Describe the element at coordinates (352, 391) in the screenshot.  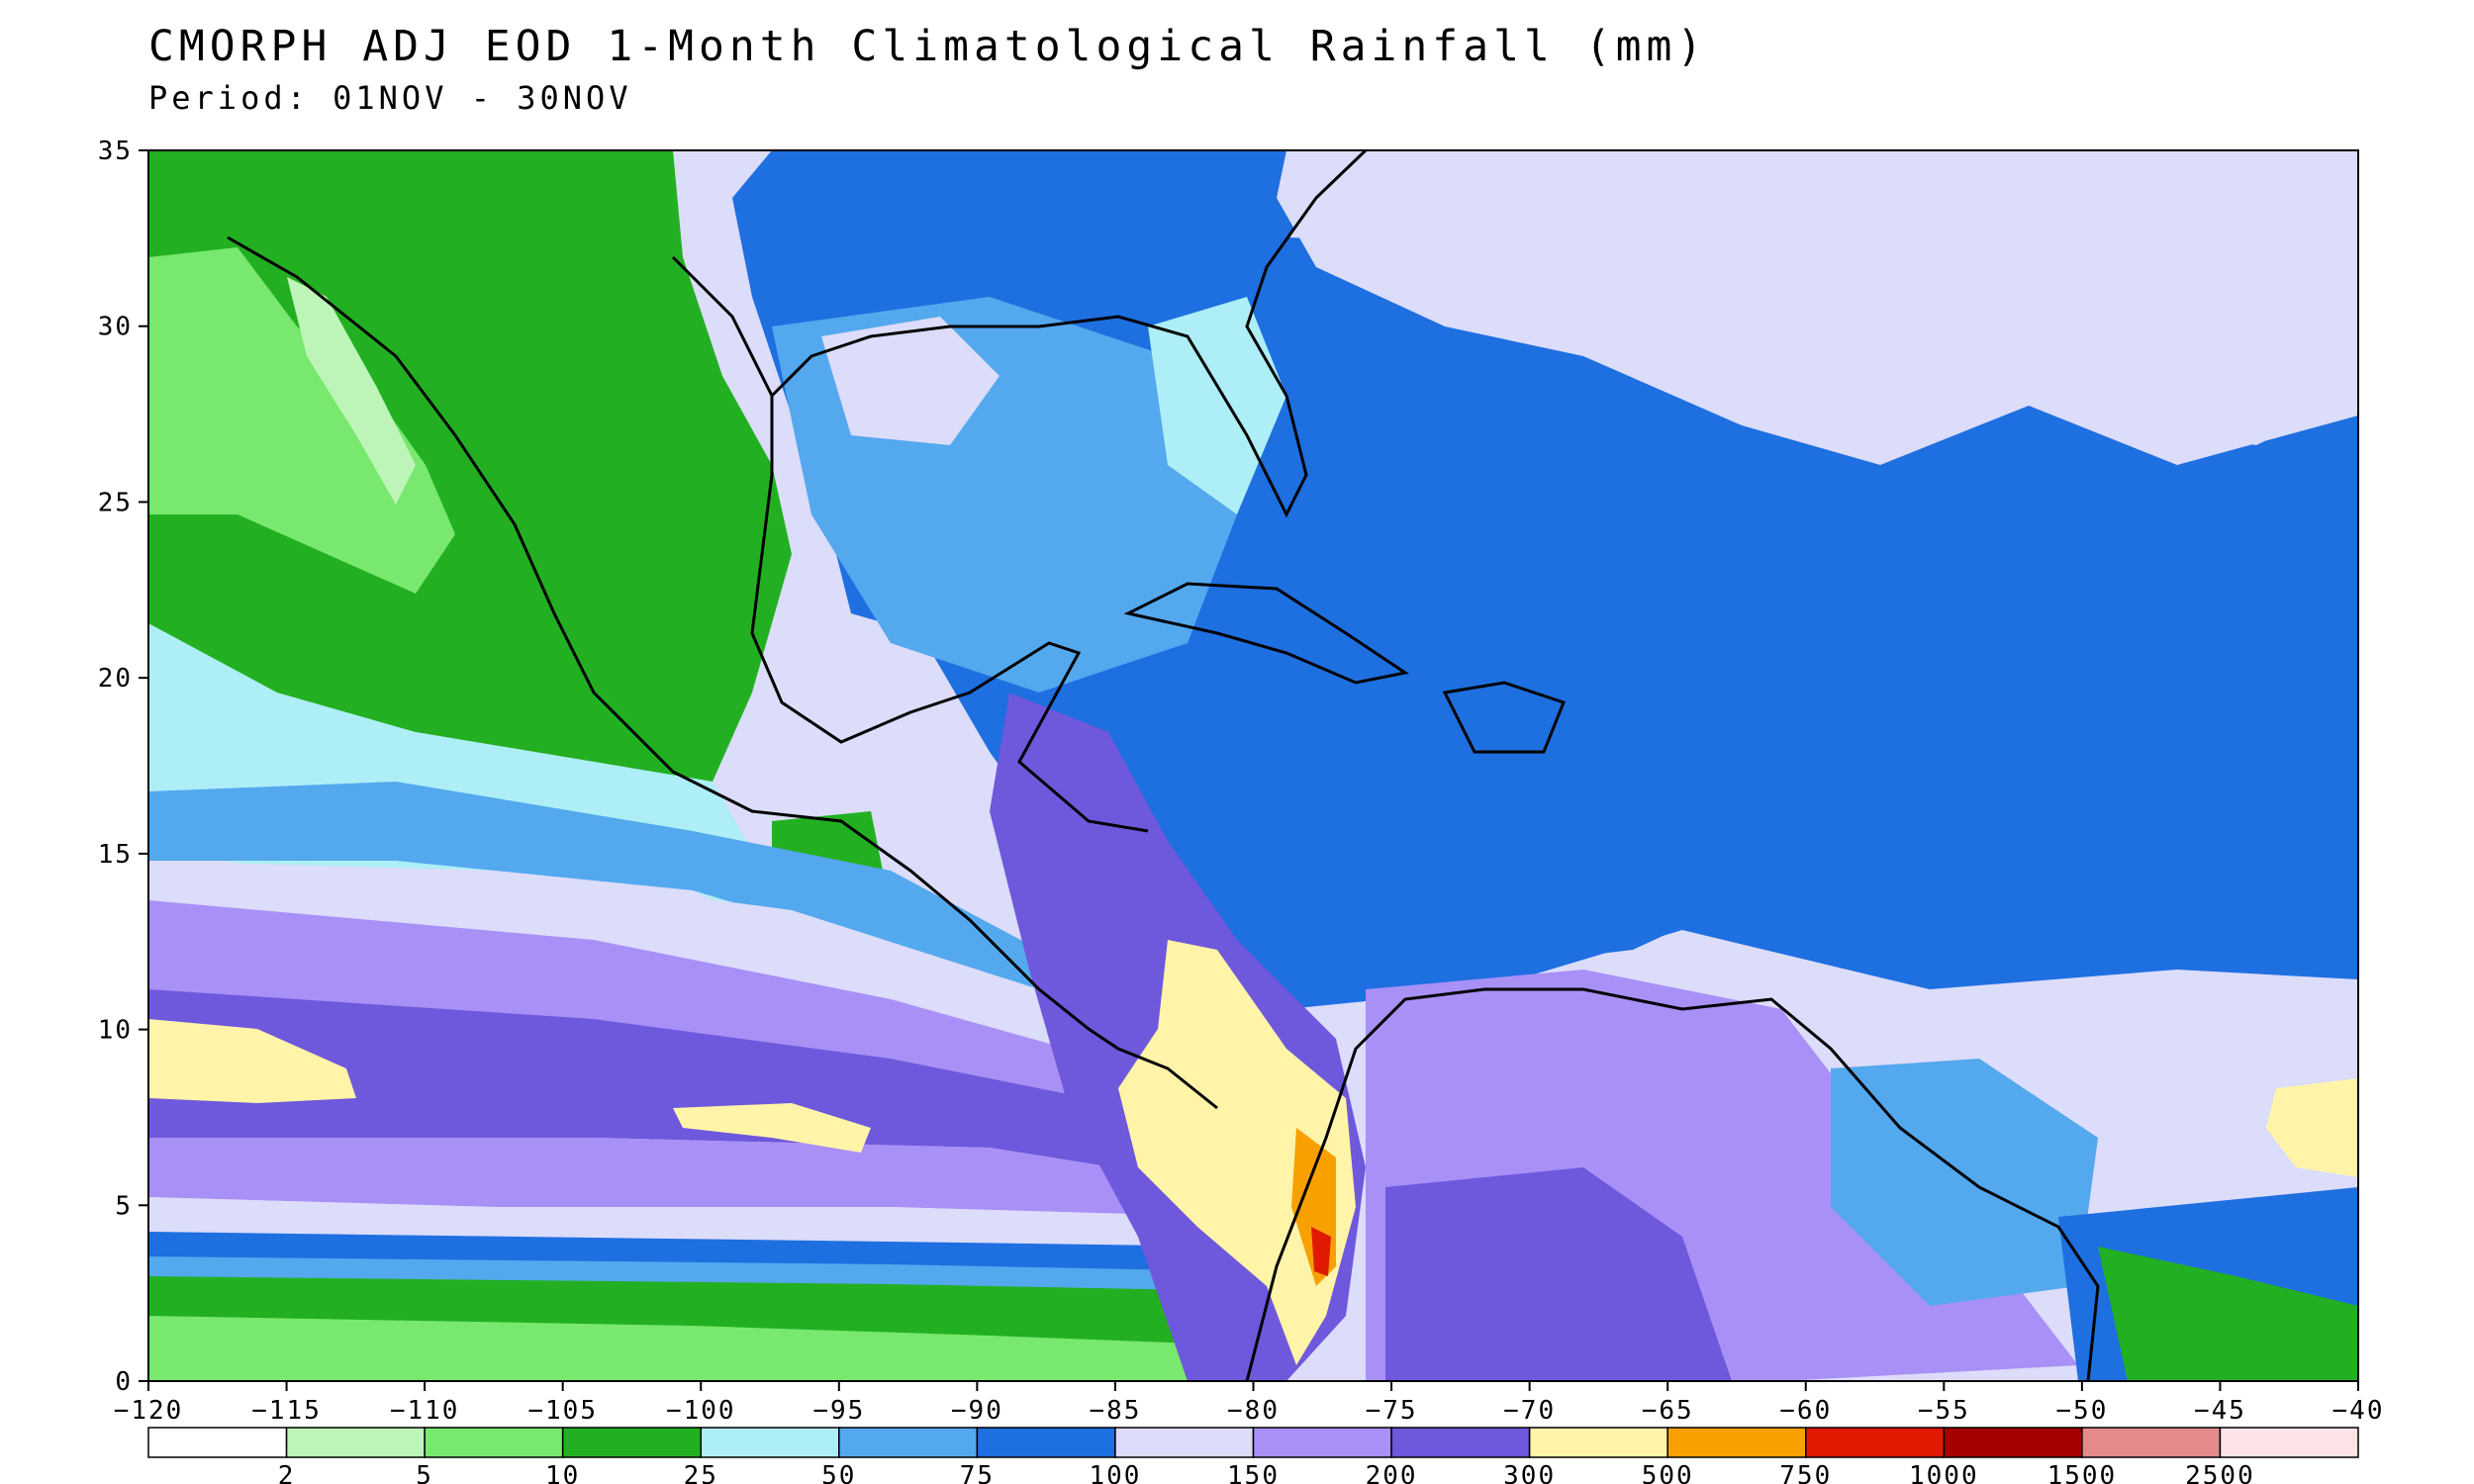
I see `field-baja-light` at that location.